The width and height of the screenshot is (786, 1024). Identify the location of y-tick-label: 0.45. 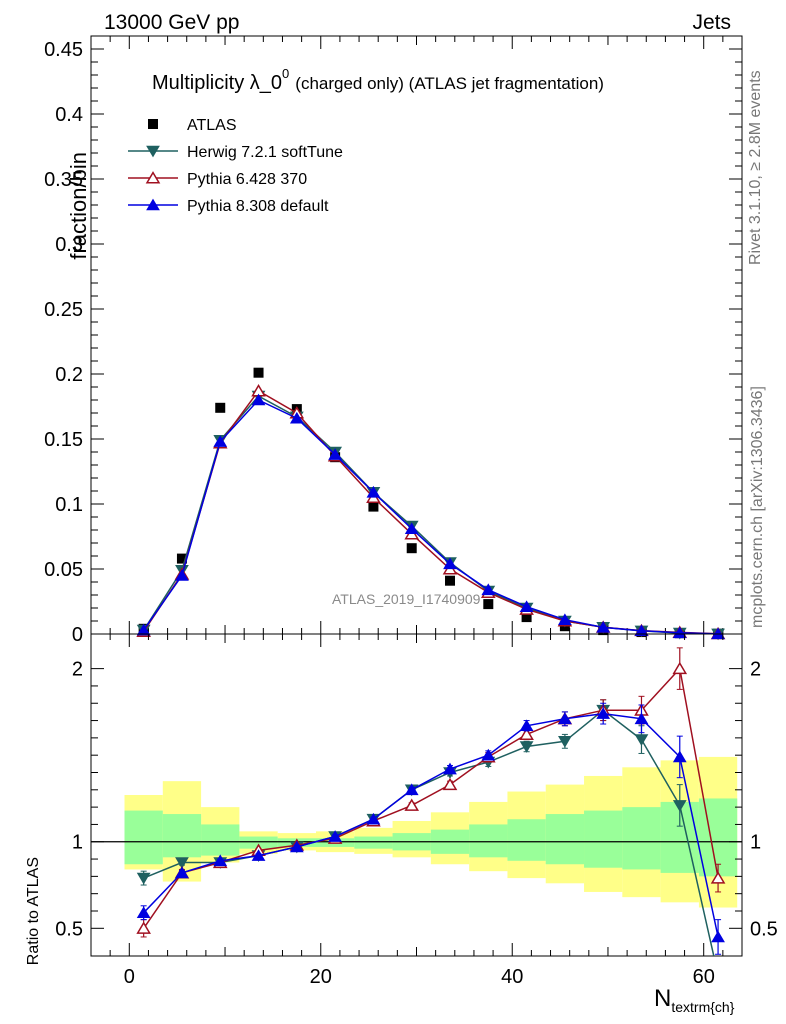
(63, 50).